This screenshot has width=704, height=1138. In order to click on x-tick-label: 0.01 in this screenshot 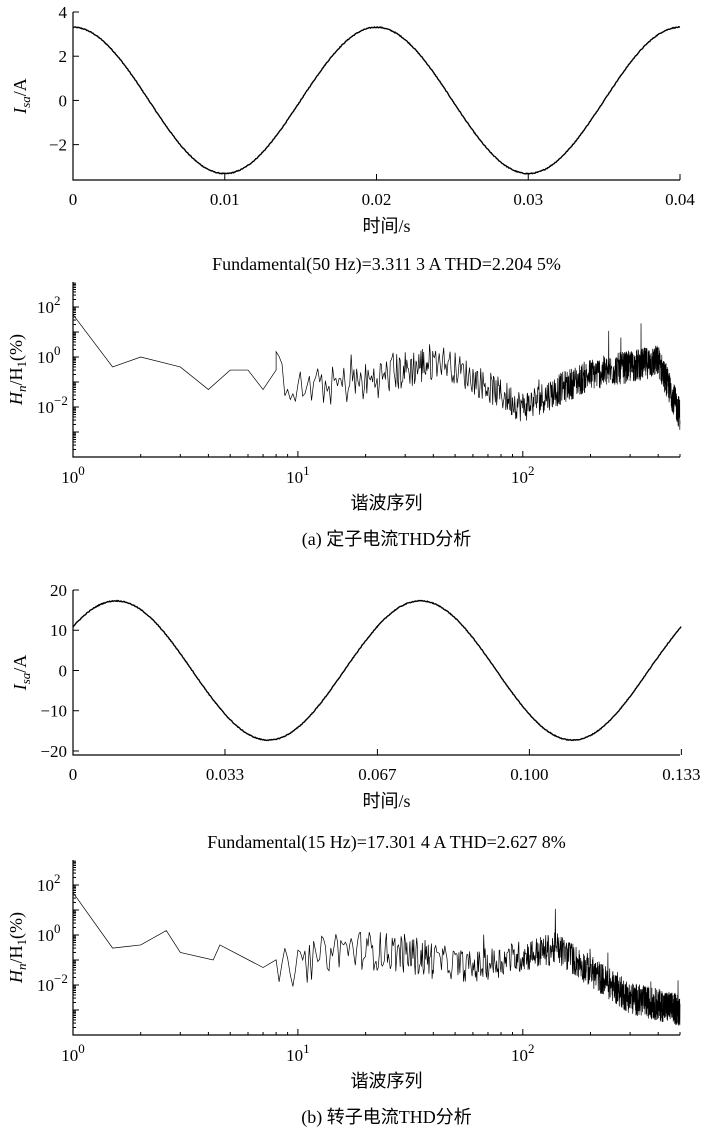, I will do `click(225, 199)`.